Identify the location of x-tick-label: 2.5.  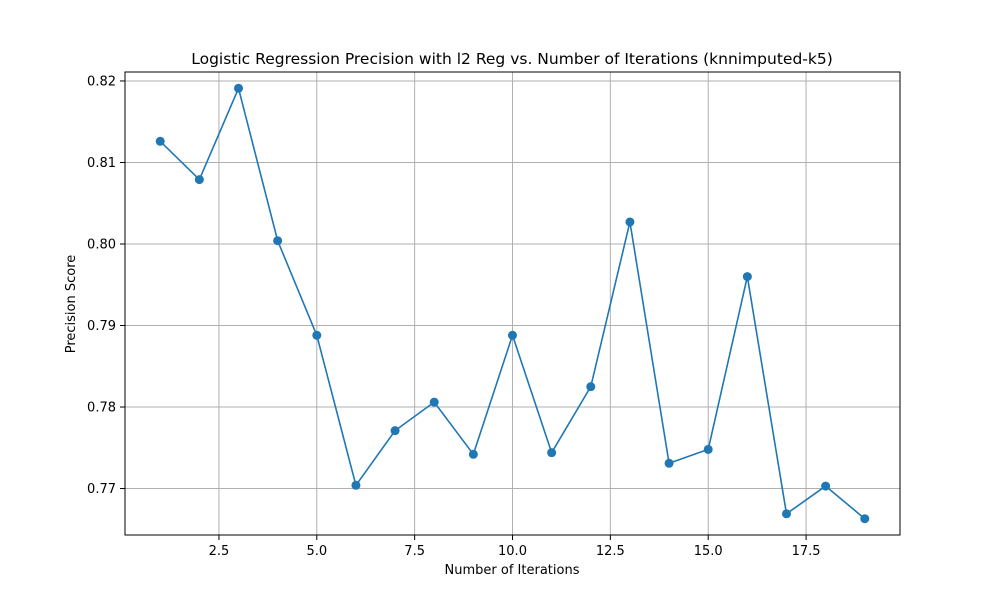
(219, 551).